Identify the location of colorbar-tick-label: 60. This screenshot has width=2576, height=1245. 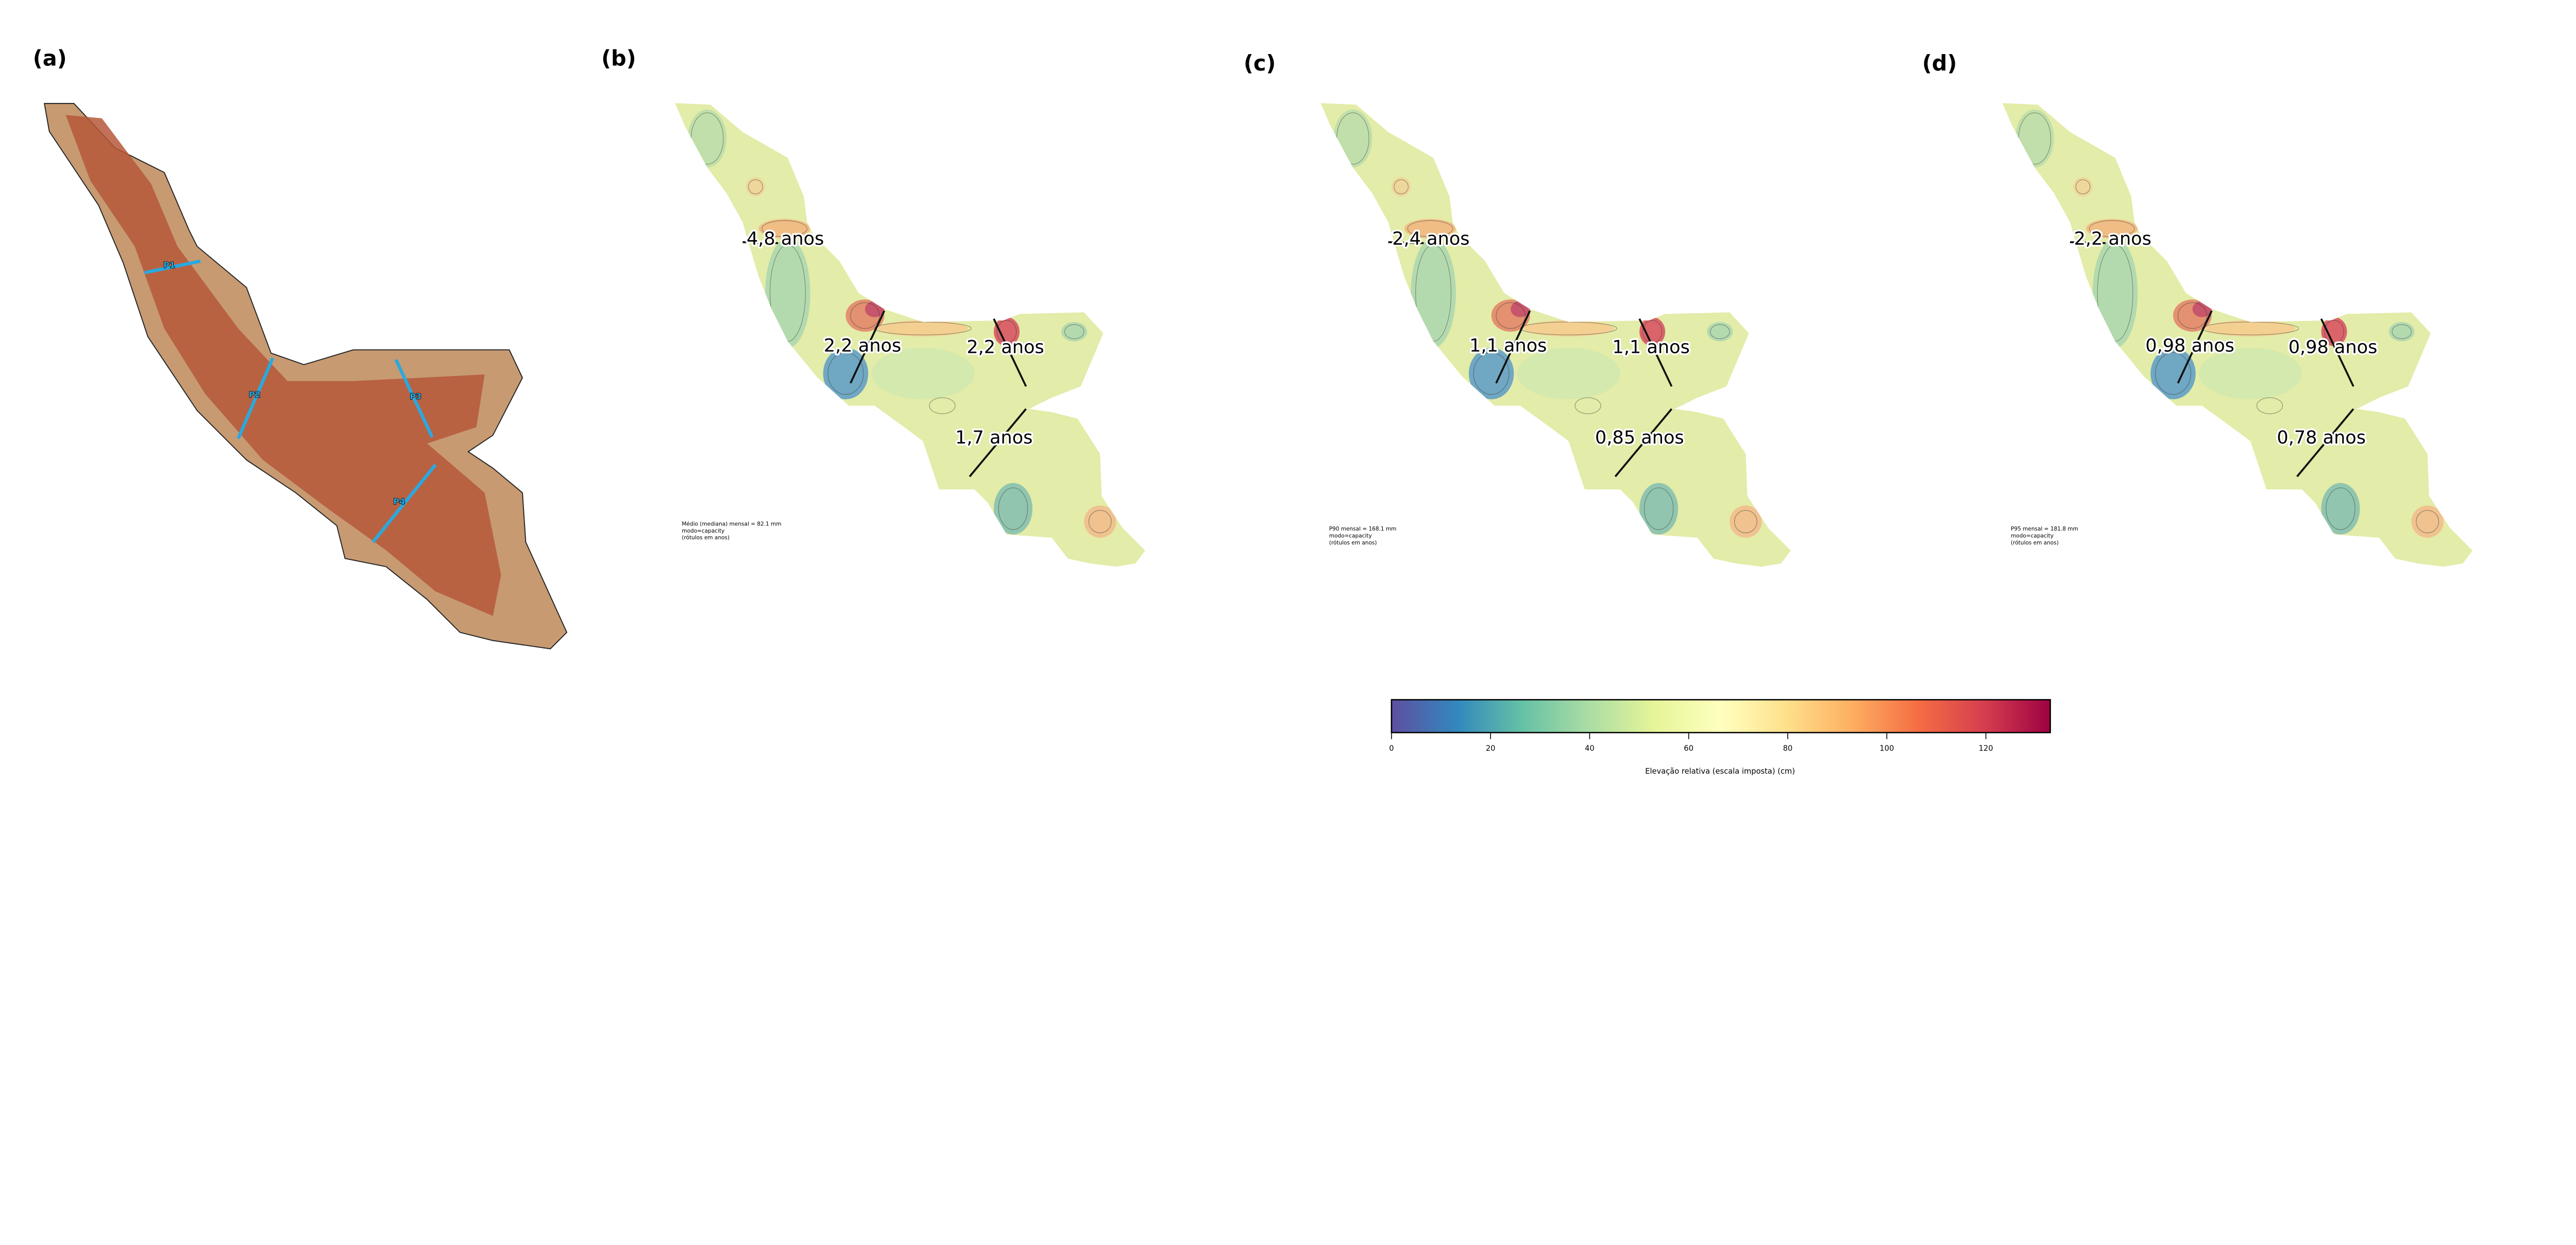
(1688, 748).